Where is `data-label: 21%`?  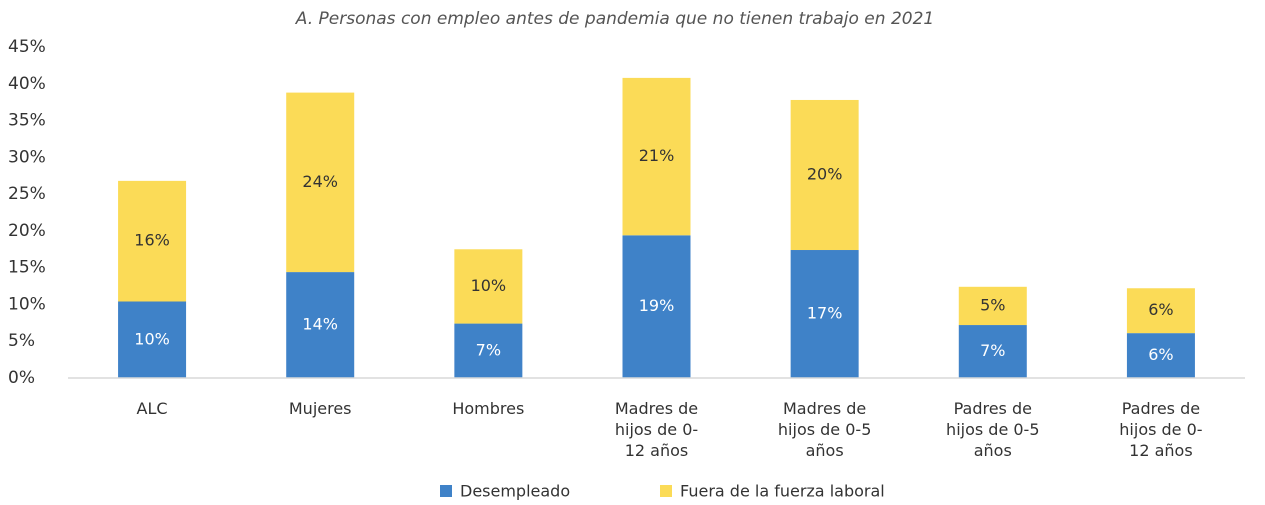 data-label: 21% is located at coordinates (657, 155).